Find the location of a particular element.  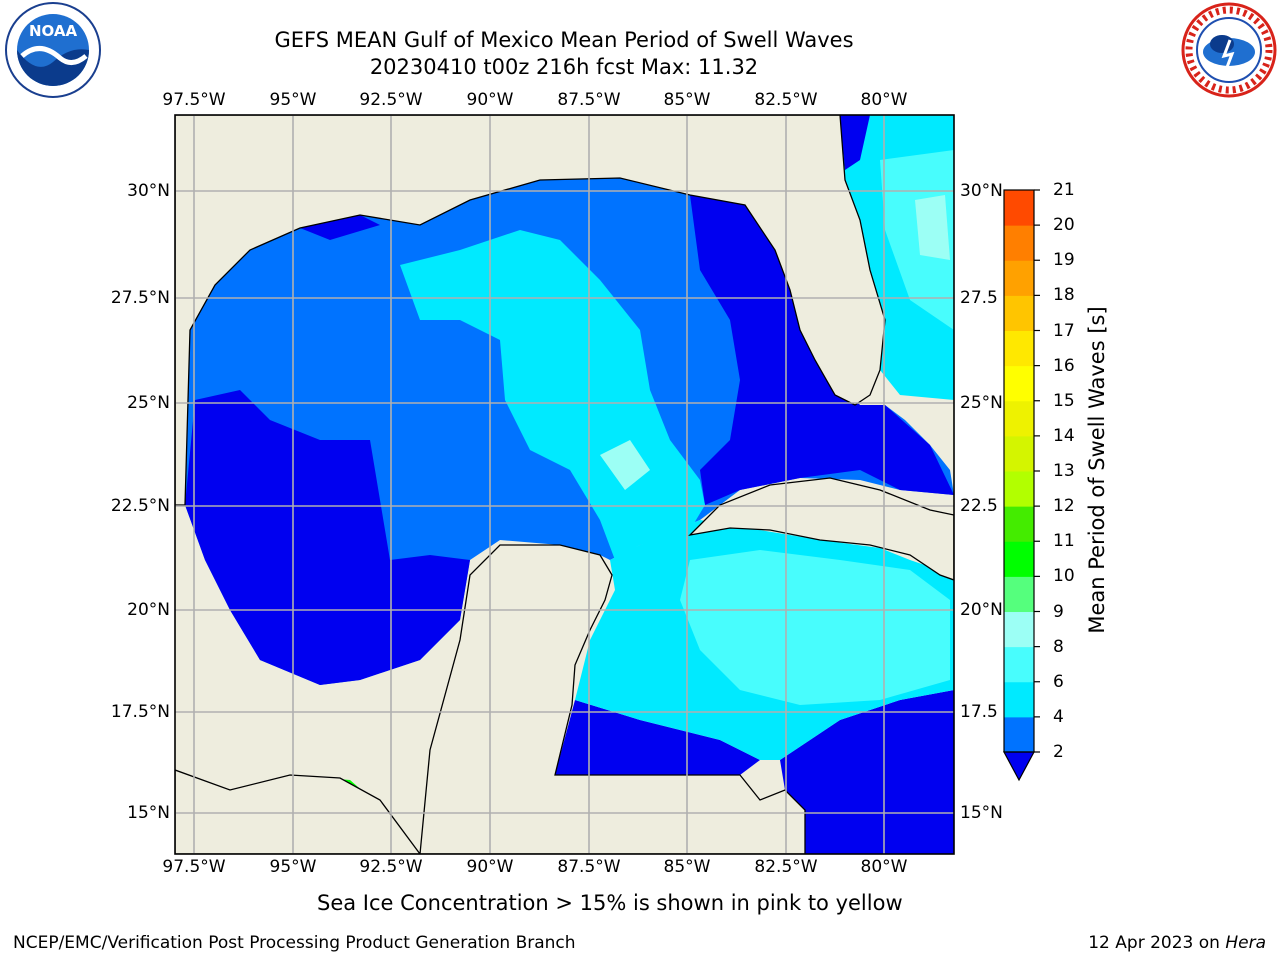

lat-label-right: 25°N is located at coordinates (981, 403).